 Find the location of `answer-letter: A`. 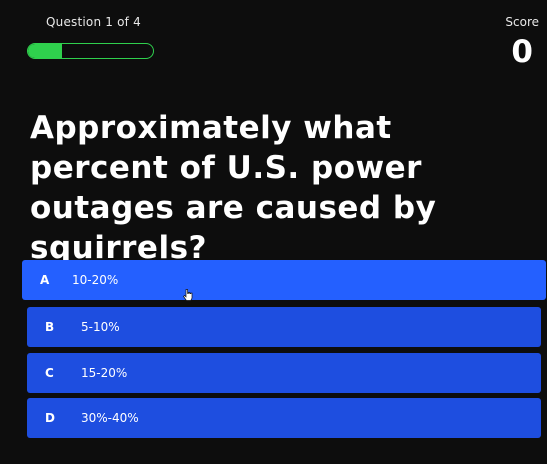

answer-letter: A is located at coordinates (45, 280).